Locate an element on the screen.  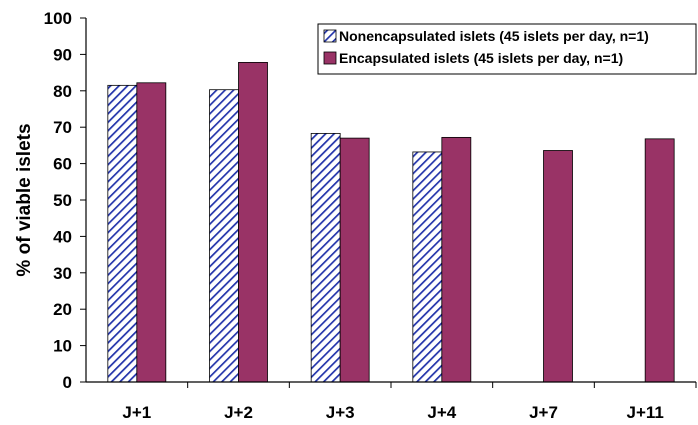
bar-nonencapsulated-Jplus1 is located at coordinates (122, 233).